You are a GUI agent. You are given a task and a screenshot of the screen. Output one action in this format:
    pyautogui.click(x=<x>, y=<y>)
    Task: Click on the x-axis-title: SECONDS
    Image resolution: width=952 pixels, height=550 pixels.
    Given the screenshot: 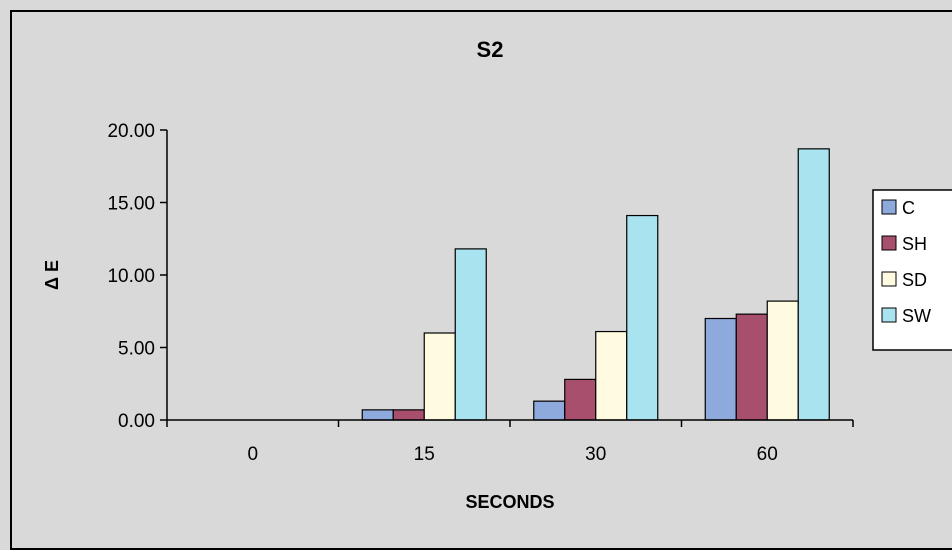 What is the action you would take?
    pyautogui.click(x=509, y=502)
    